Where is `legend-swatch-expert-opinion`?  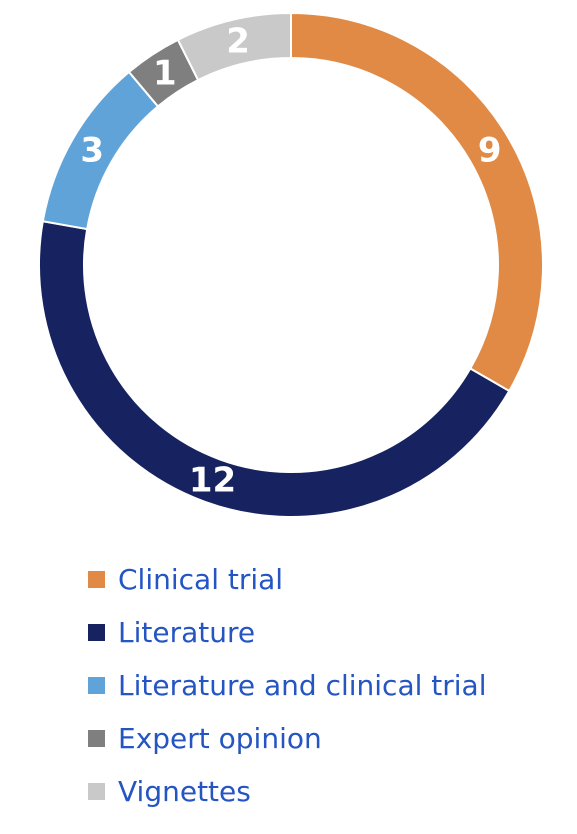
legend-swatch-expert-opinion is located at coordinates (96, 738).